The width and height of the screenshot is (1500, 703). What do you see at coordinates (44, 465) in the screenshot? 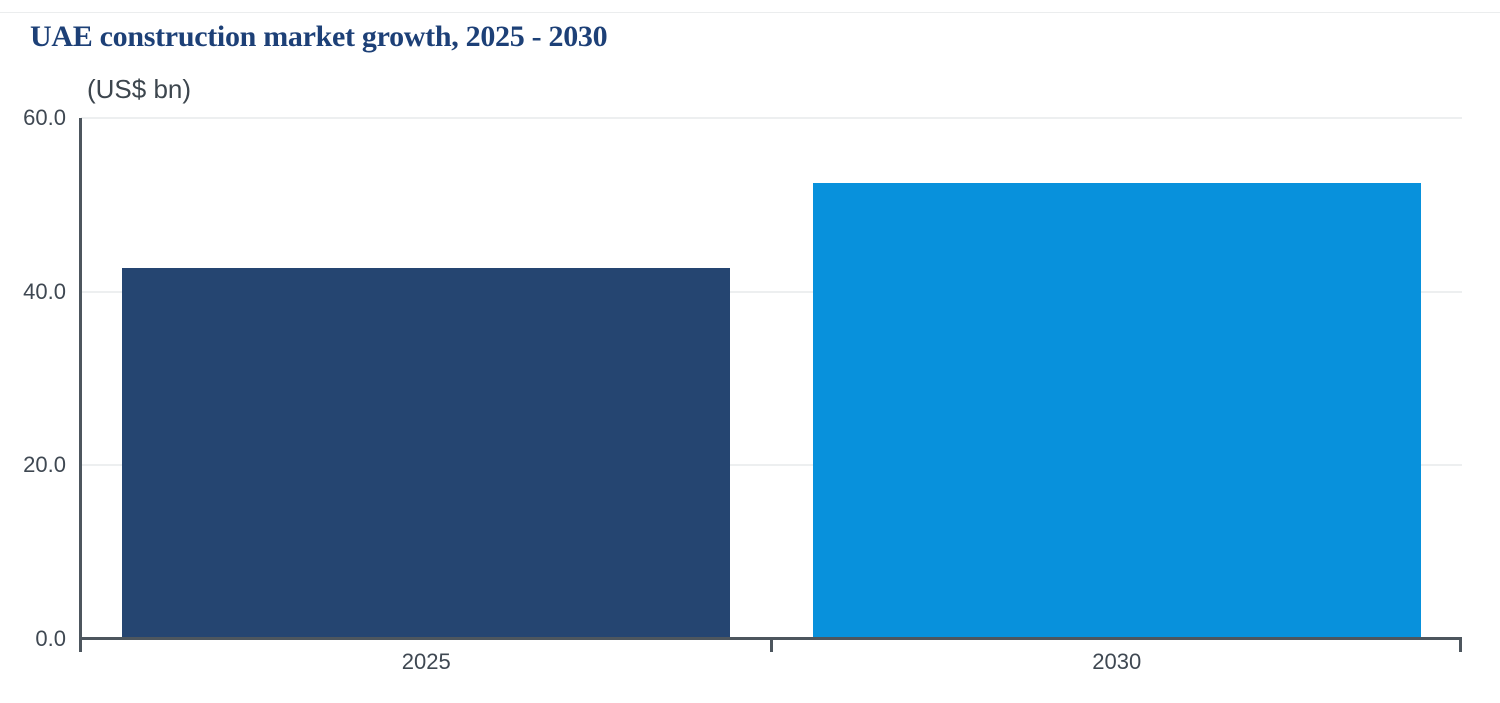
I see `y-axis-tick-label: 20.0` at bounding box center [44, 465].